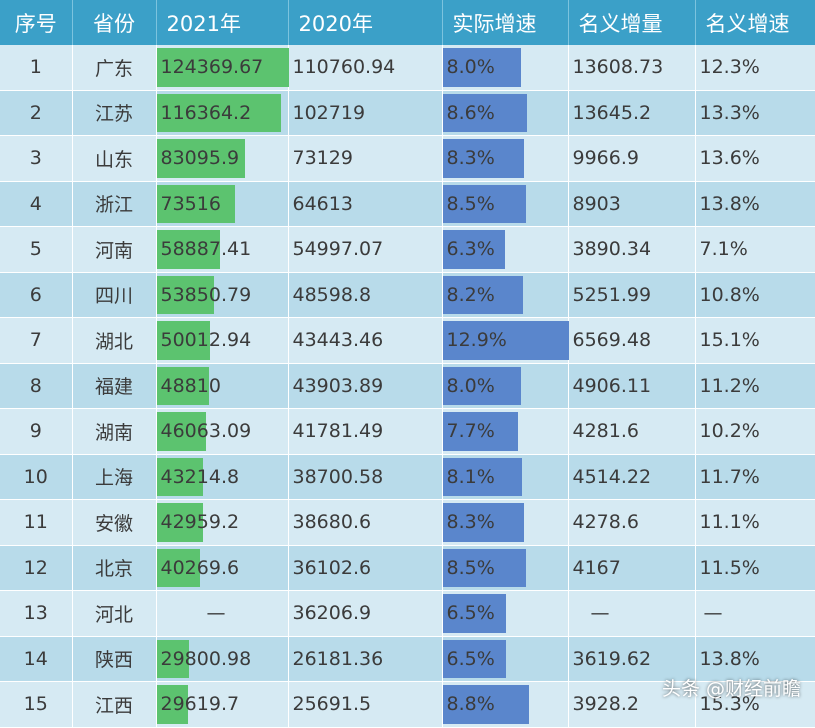  What do you see at coordinates (212, 67) in the screenshot?
I see `gdp-2021-label: 124369.67` at bounding box center [212, 67].